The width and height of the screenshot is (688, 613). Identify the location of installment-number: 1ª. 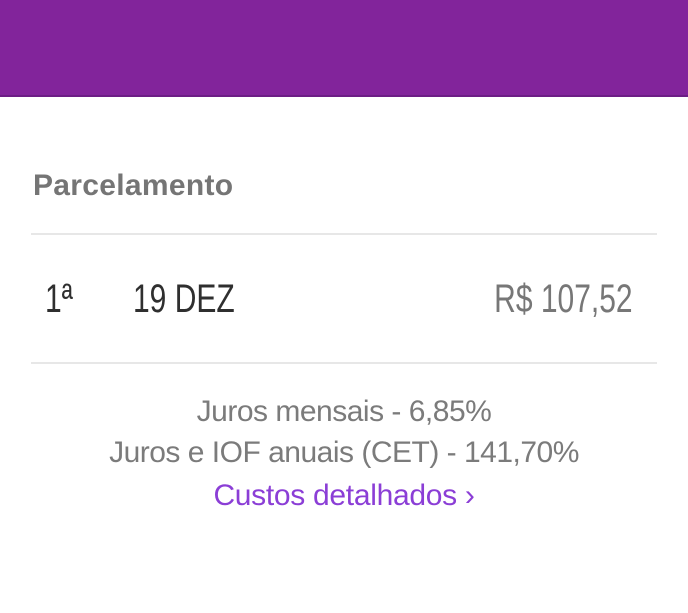
(59, 298).